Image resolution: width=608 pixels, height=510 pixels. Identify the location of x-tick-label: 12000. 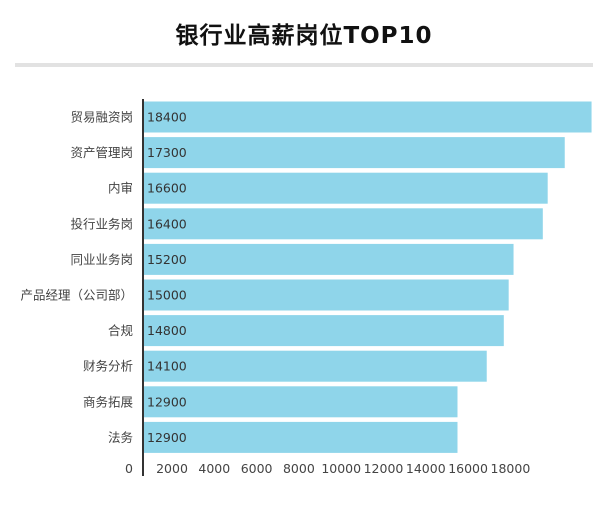
(384, 468).